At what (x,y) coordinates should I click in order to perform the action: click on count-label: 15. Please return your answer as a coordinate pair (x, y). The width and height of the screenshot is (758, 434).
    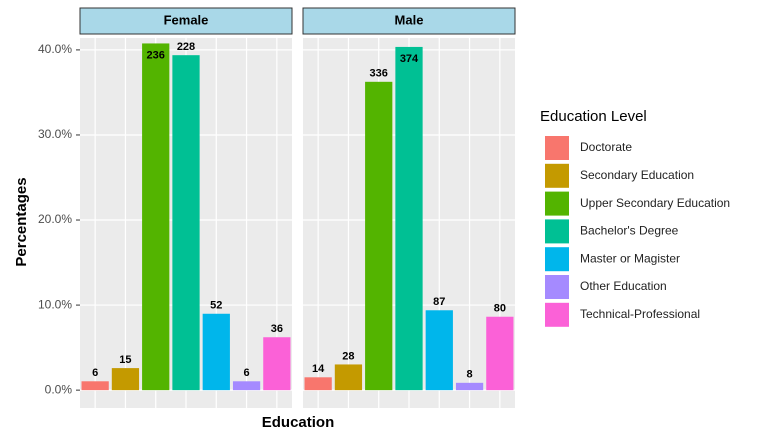
    Looking at the image, I should click on (125, 360).